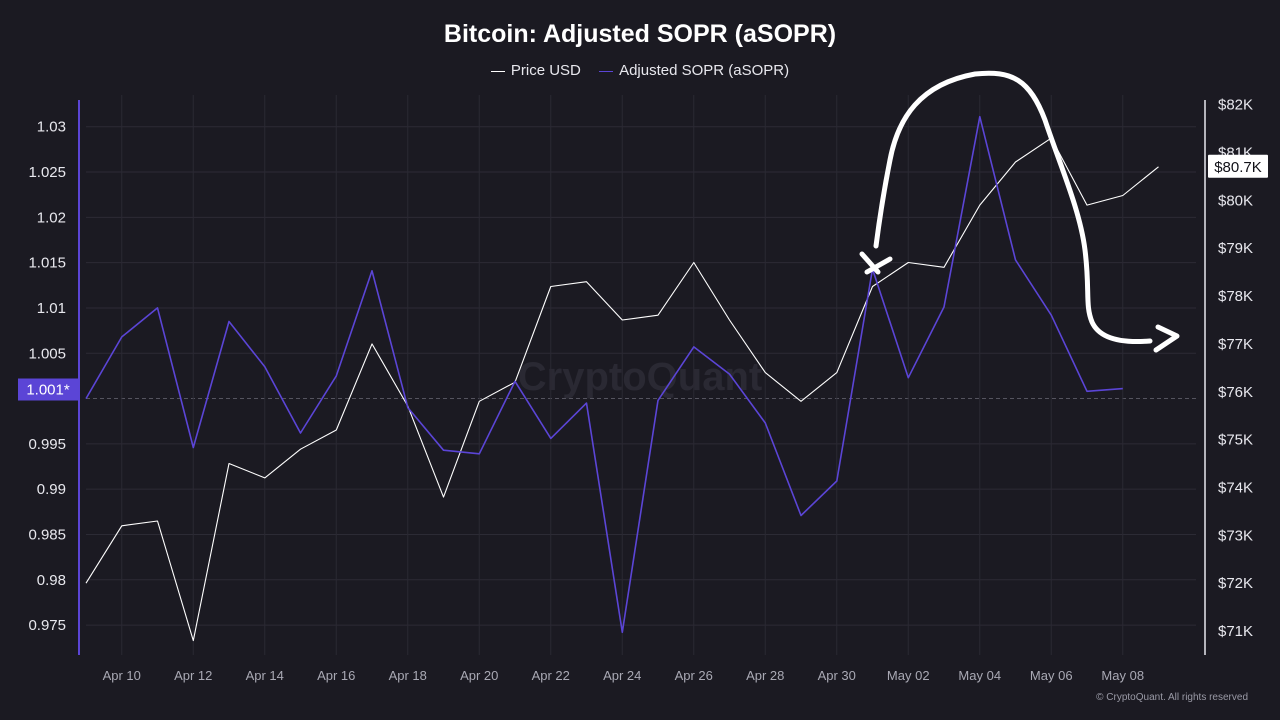 The width and height of the screenshot is (1280, 720). Describe the element at coordinates (1166, 338) in the screenshot. I see `annotation-arrowhead` at that location.